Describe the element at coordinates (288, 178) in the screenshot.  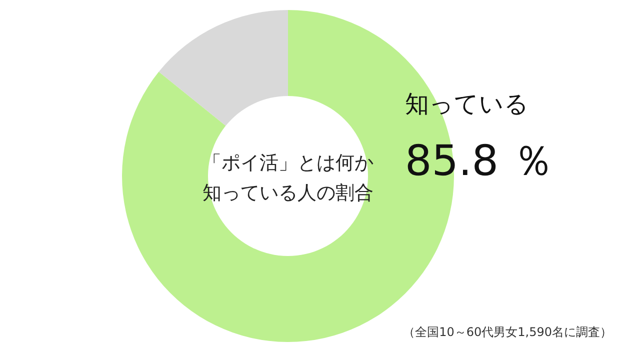
I see `title: 「ポイ活」とは何か知っている人の割合` at that location.